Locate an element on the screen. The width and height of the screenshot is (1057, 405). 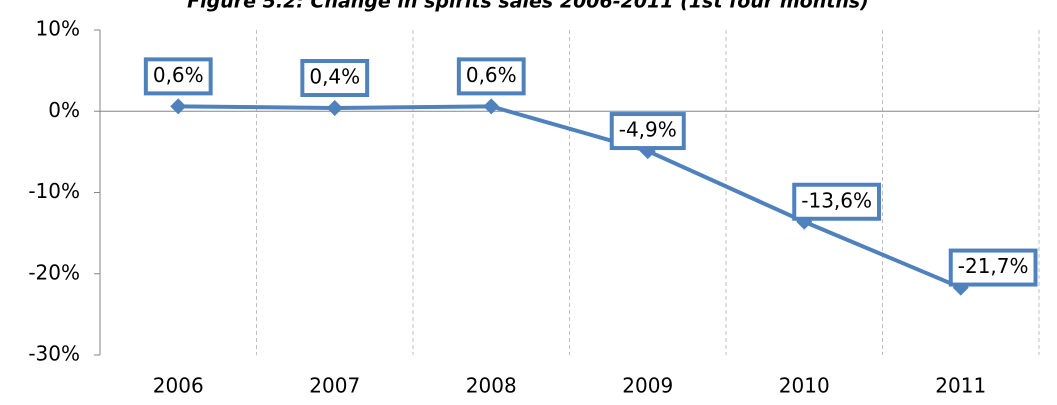
data-label: -4,9% is located at coordinates (648, 130).